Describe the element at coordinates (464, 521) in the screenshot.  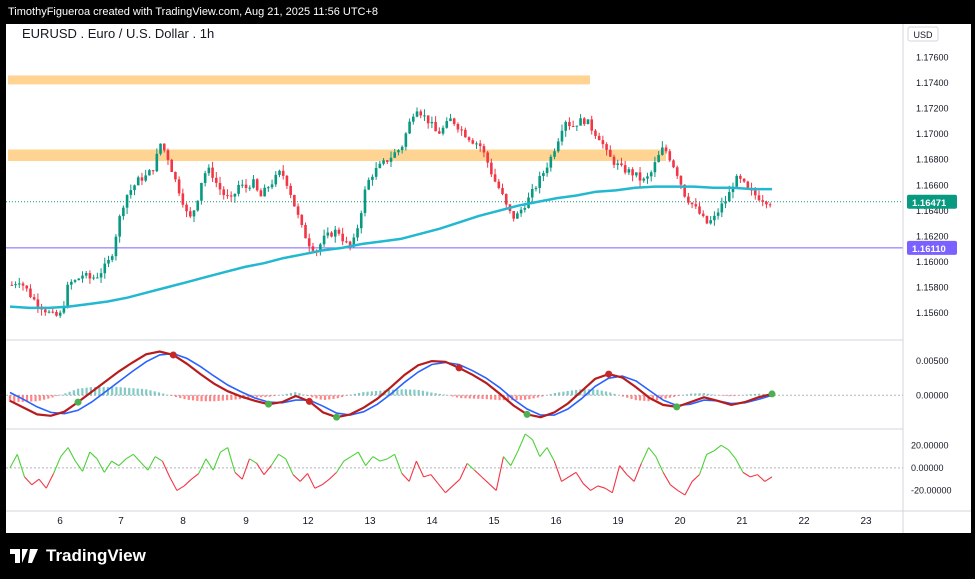
I see `time-axis: 6 7 8 9 12 13 14 15 16 19 20 21 22 23` at that location.